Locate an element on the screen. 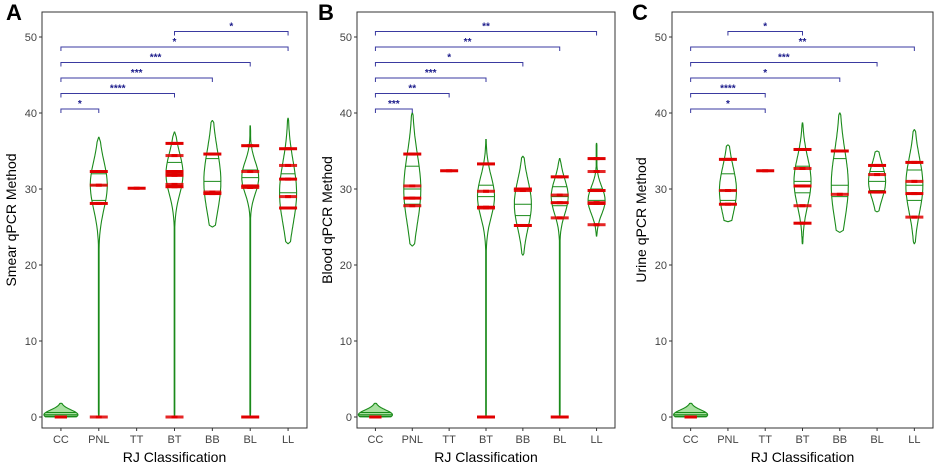 The height and width of the screenshot is (465, 941). violin-pnl is located at coordinates (727, 183).